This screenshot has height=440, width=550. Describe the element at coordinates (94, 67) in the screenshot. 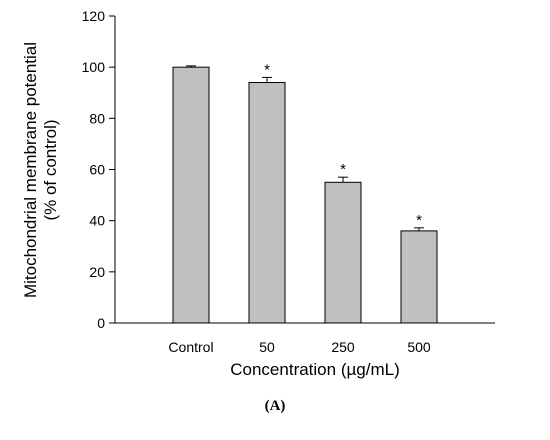

I see `y-tick-label: 100` at that location.